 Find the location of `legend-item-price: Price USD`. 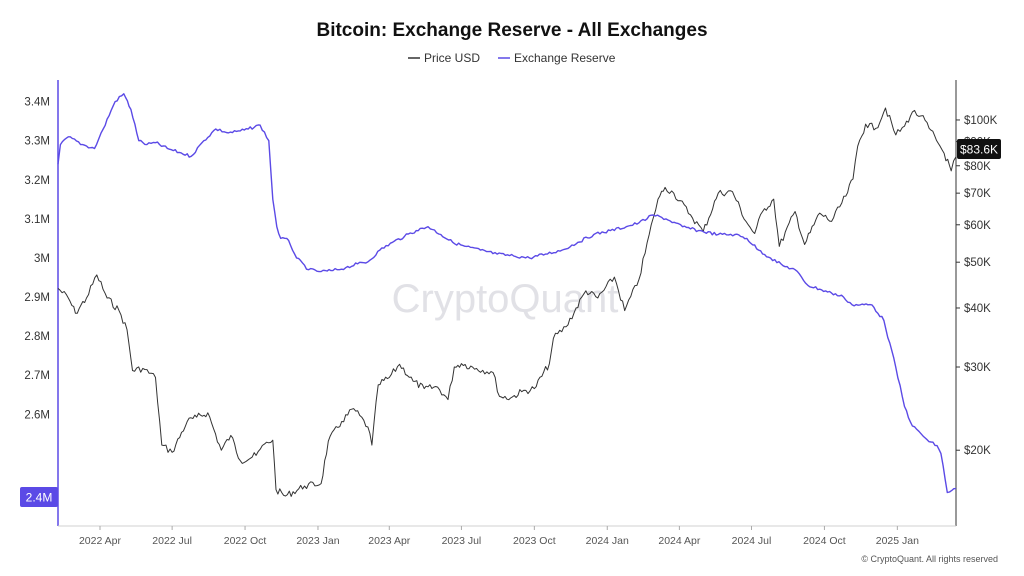

legend-item-price: Price USD is located at coordinates (444, 58).